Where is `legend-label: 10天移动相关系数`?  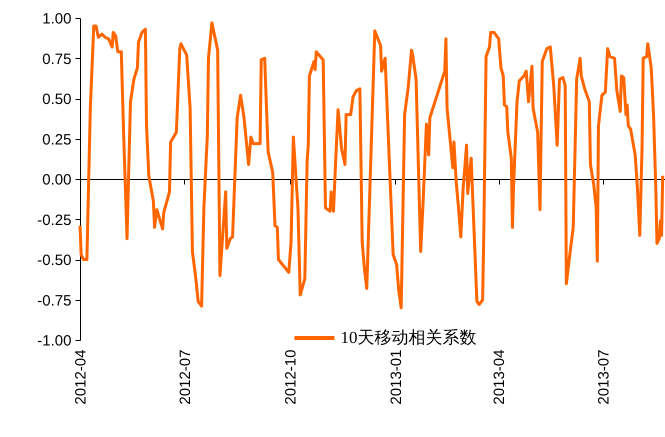
legend-label: 10天移动相关系数 is located at coordinates (408, 337).